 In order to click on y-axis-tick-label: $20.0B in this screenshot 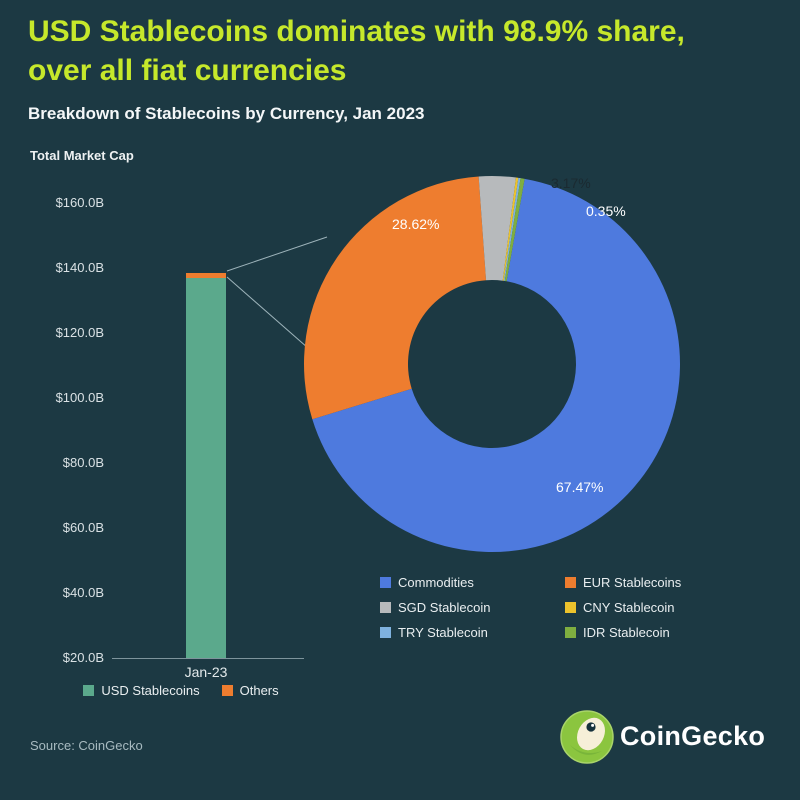, I will do `click(83, 657)`.